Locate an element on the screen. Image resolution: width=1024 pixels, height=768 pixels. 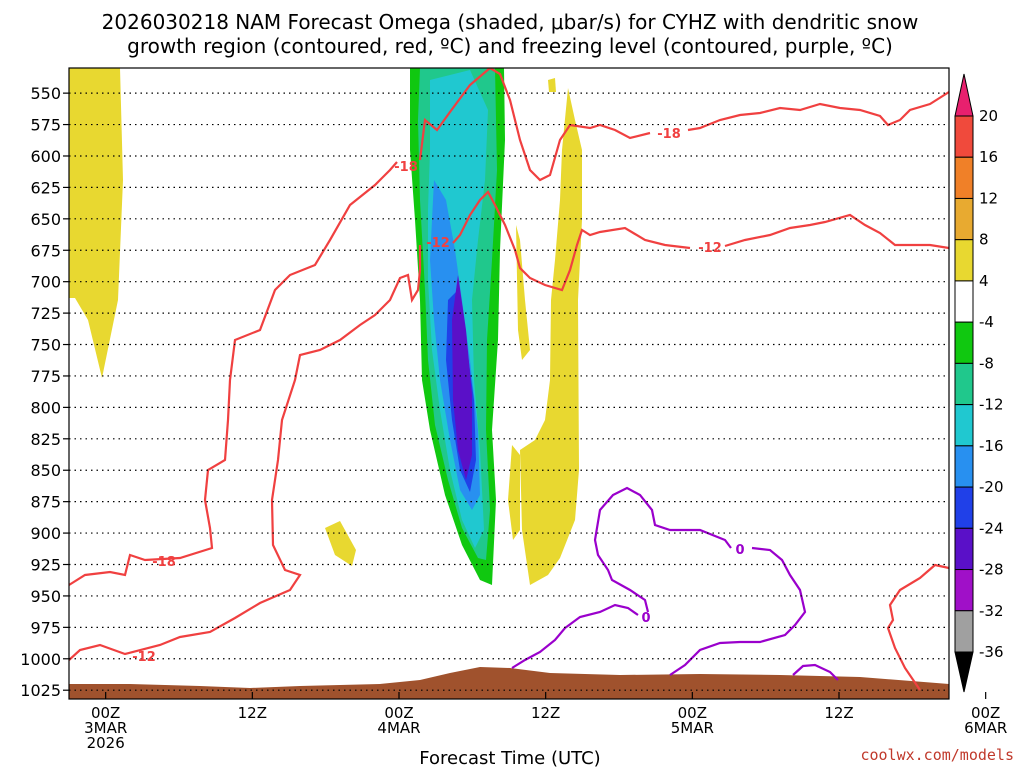
y-tick-label-575: 575 is located at coordinates (45, 125).